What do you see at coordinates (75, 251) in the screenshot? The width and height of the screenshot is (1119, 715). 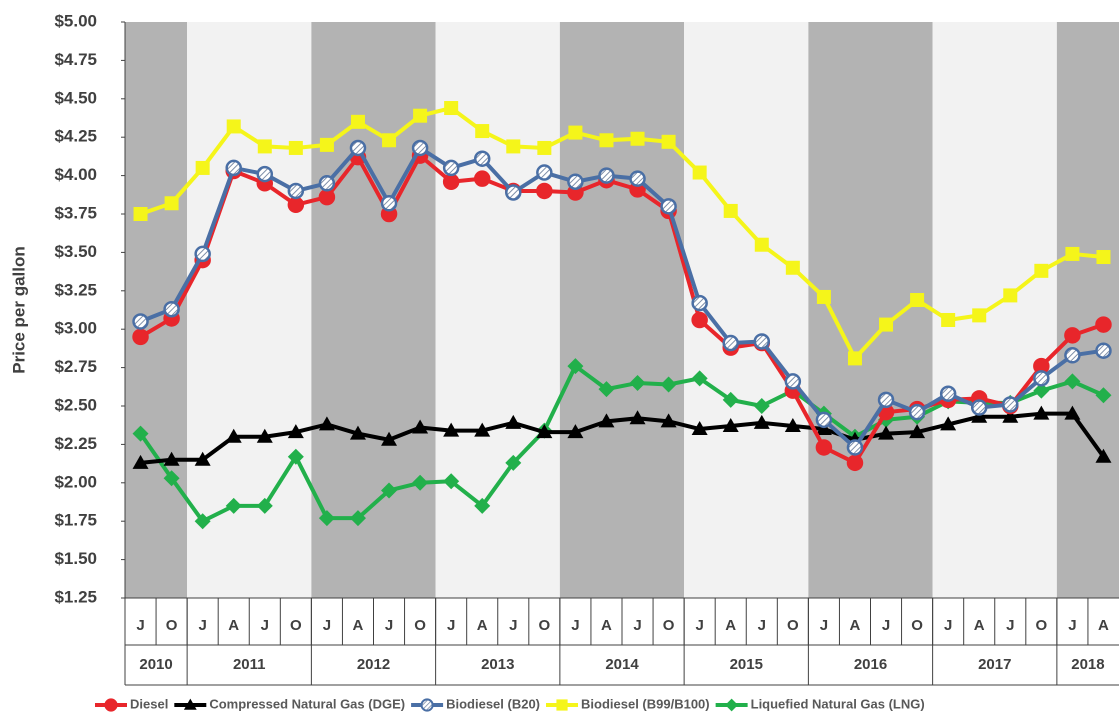 I see `y-tick-label: $3.50` at bounding box center [75, 251].